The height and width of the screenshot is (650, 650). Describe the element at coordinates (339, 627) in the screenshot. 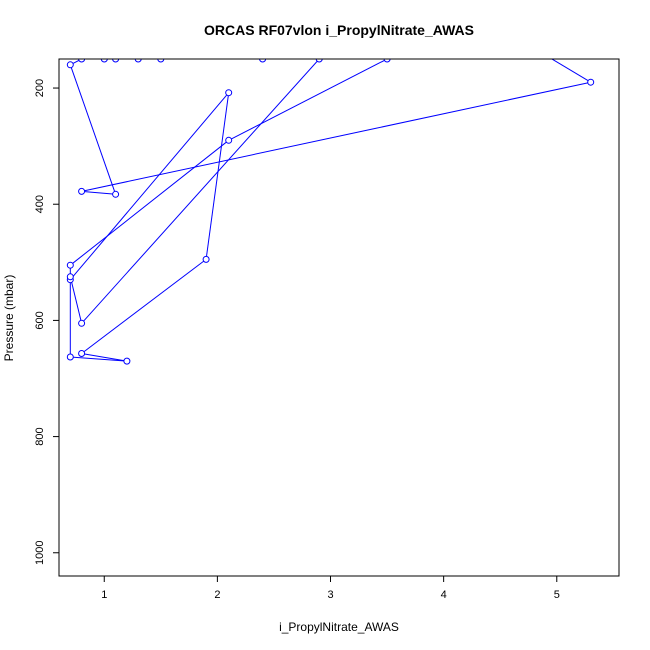

I see `x-axis-label: i_PropylNitrate_AWAS` at that location.